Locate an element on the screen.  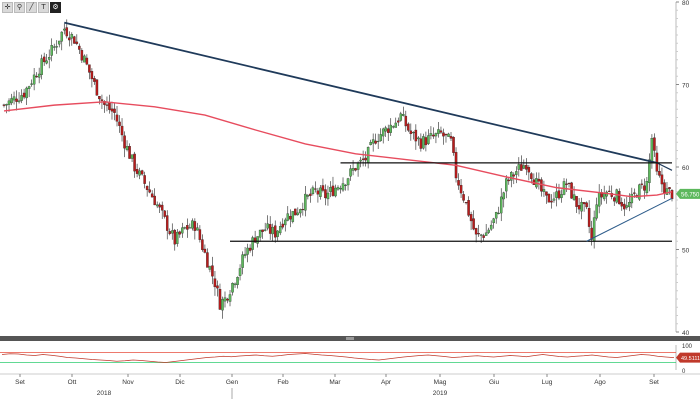
panel-divider-handle is located at coordinates (350, 338).